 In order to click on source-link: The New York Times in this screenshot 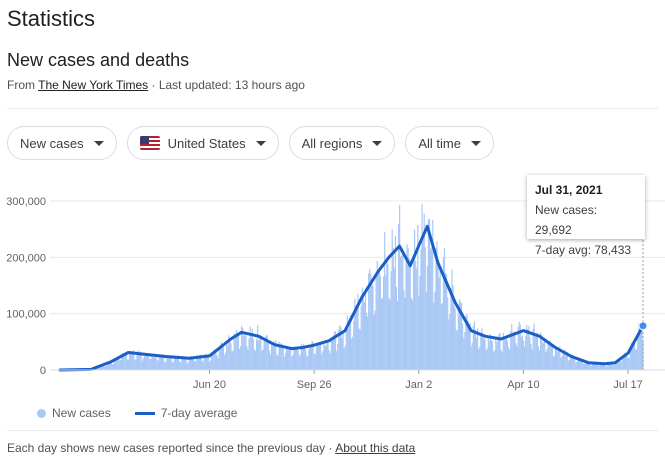, I will do `click(93, 85)`.